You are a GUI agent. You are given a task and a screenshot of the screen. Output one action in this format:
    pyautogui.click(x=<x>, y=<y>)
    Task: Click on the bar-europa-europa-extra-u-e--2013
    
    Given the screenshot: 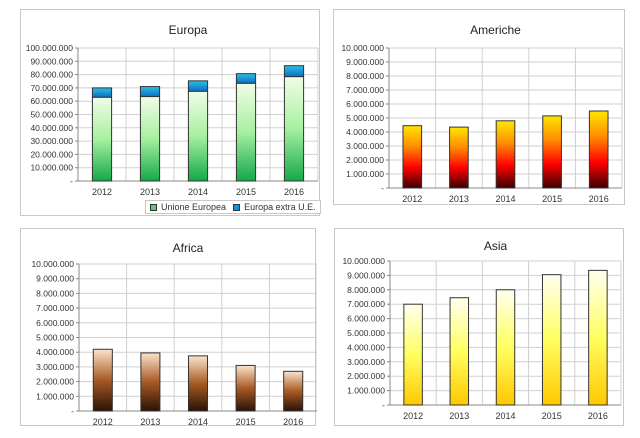 What is the action you would take?
    pyautogui.click(x=150, y=92)
    